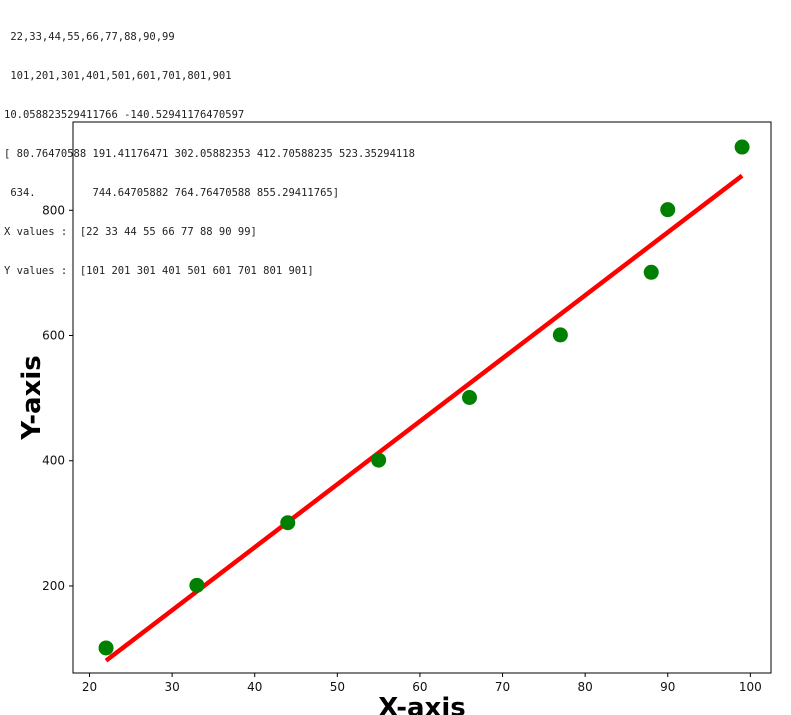 The image size is (791, 715). Describe the element at coordinates (750, 687) in the screenshot. I see `x-tick-label: 100` at that location.